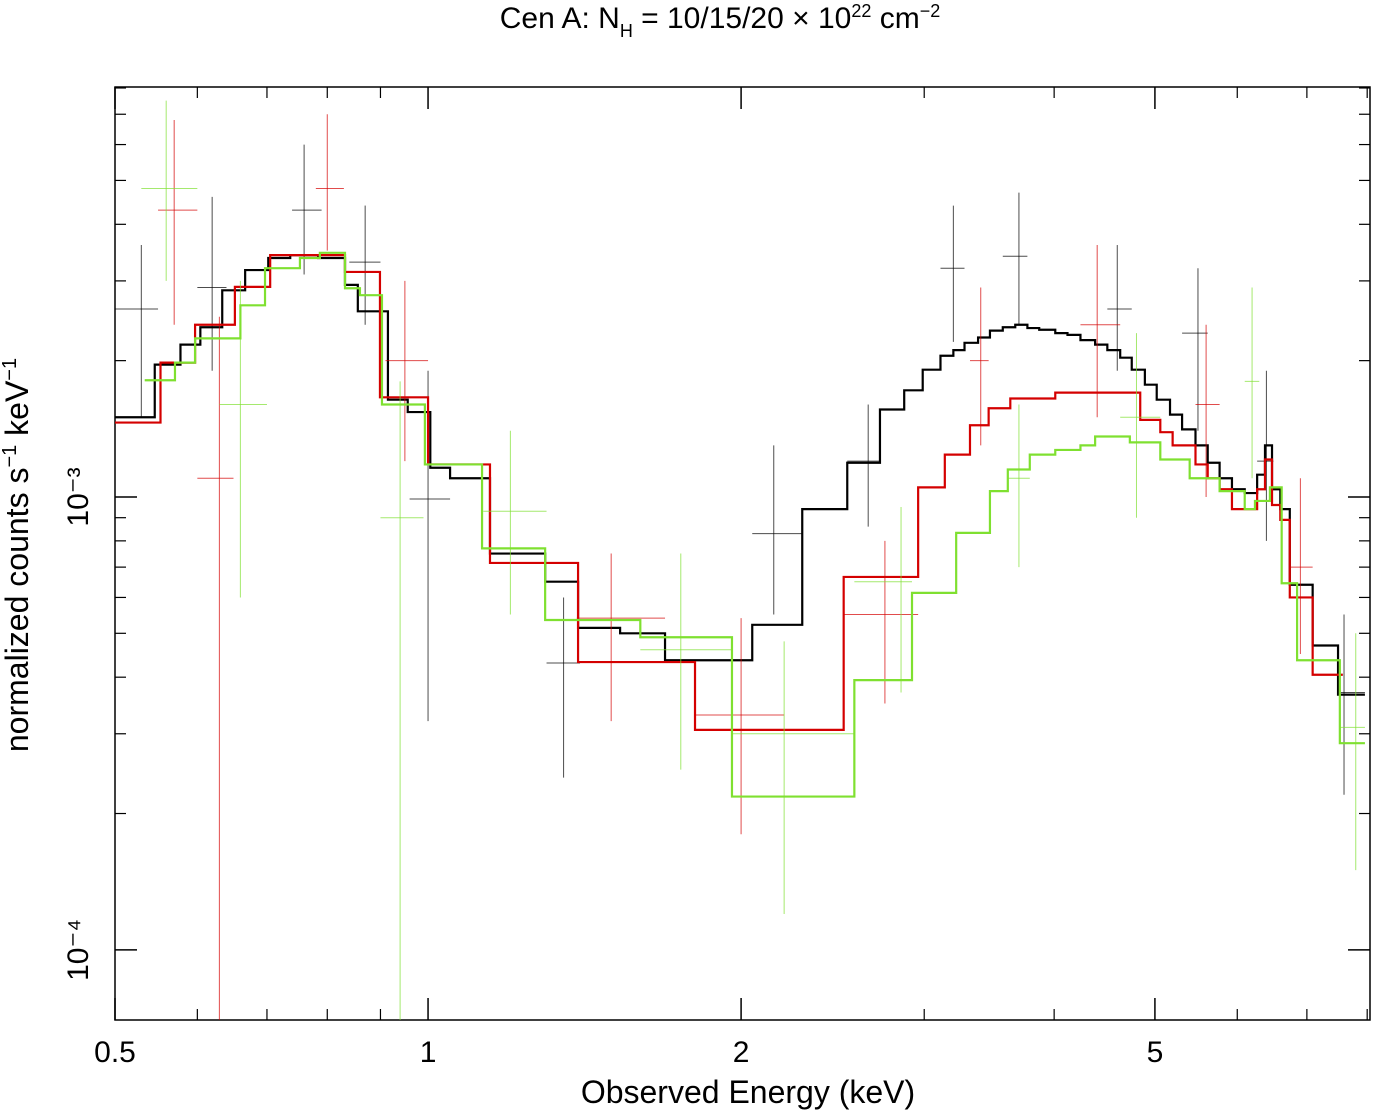  Describe the element at coordinates (1155, 1052) in the screenshot. I see `x-tick-label: 5` at that location.